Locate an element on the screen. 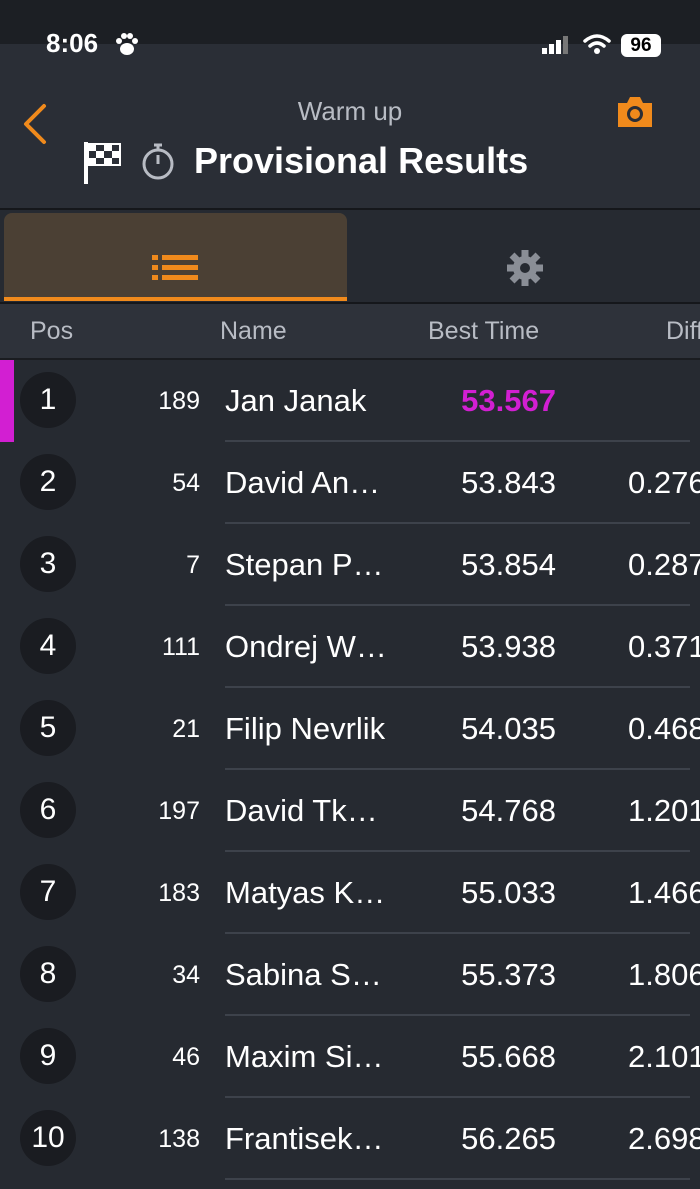 Image resolution: width=700 pixels, height=1189 pixels. car-number: 197 is located at coordinates (179, 811).